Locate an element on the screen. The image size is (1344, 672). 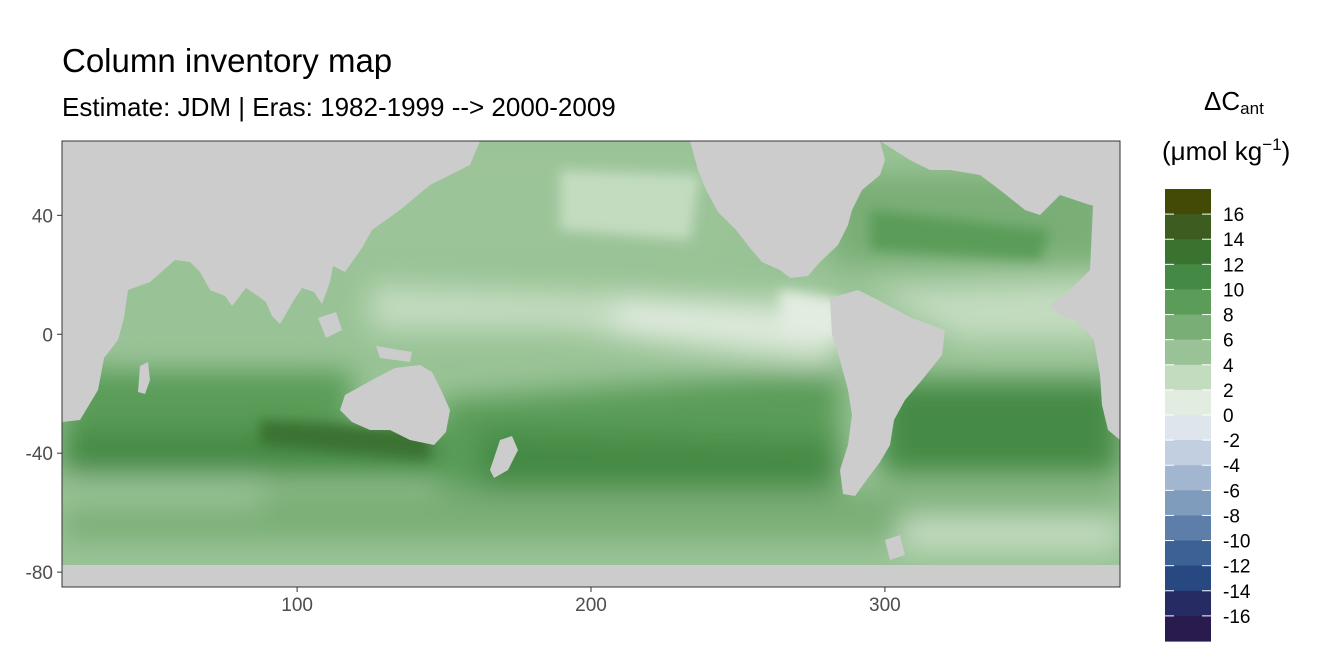
chart-title: Column inventory map is located at coordinates (227, 60).